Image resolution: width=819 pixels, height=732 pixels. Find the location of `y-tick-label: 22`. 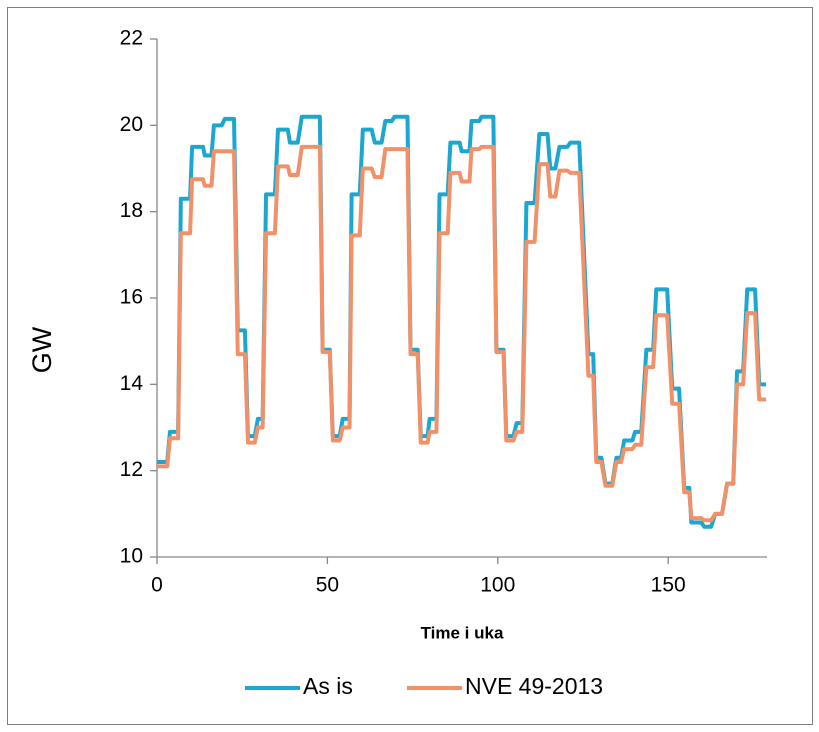

y-tick-label: 22 is located at coordinates (131, 38).